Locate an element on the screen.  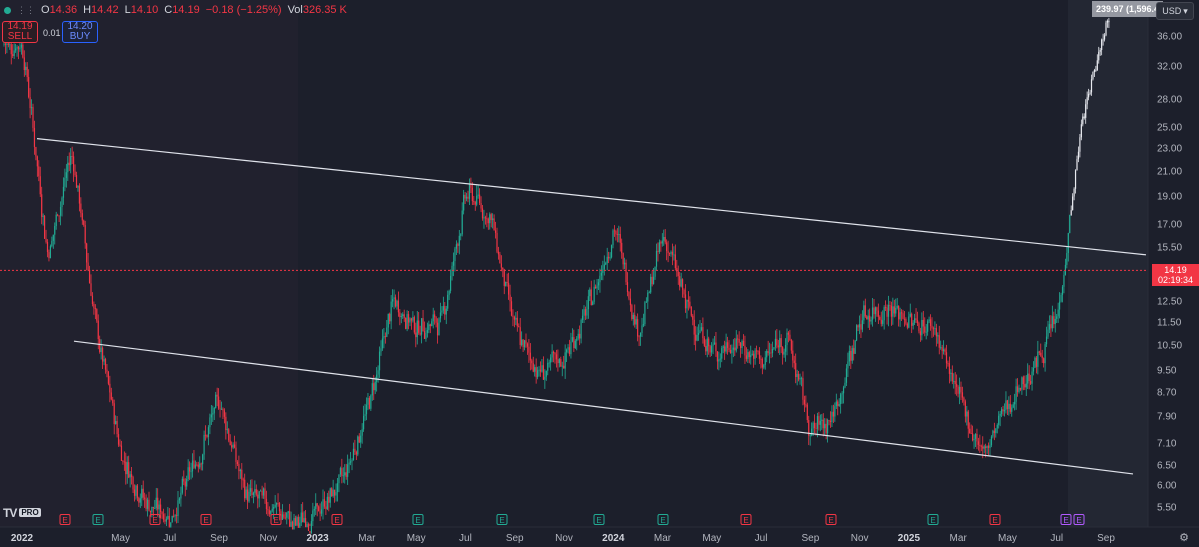
buy-button: 14.20 BUY is located at coordinates (80, 32).